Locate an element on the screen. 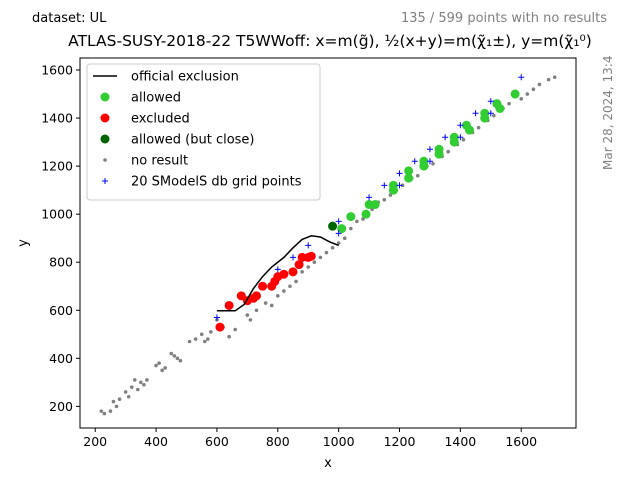  y-tick-label: 1400 is located at coordinates (57, 118).